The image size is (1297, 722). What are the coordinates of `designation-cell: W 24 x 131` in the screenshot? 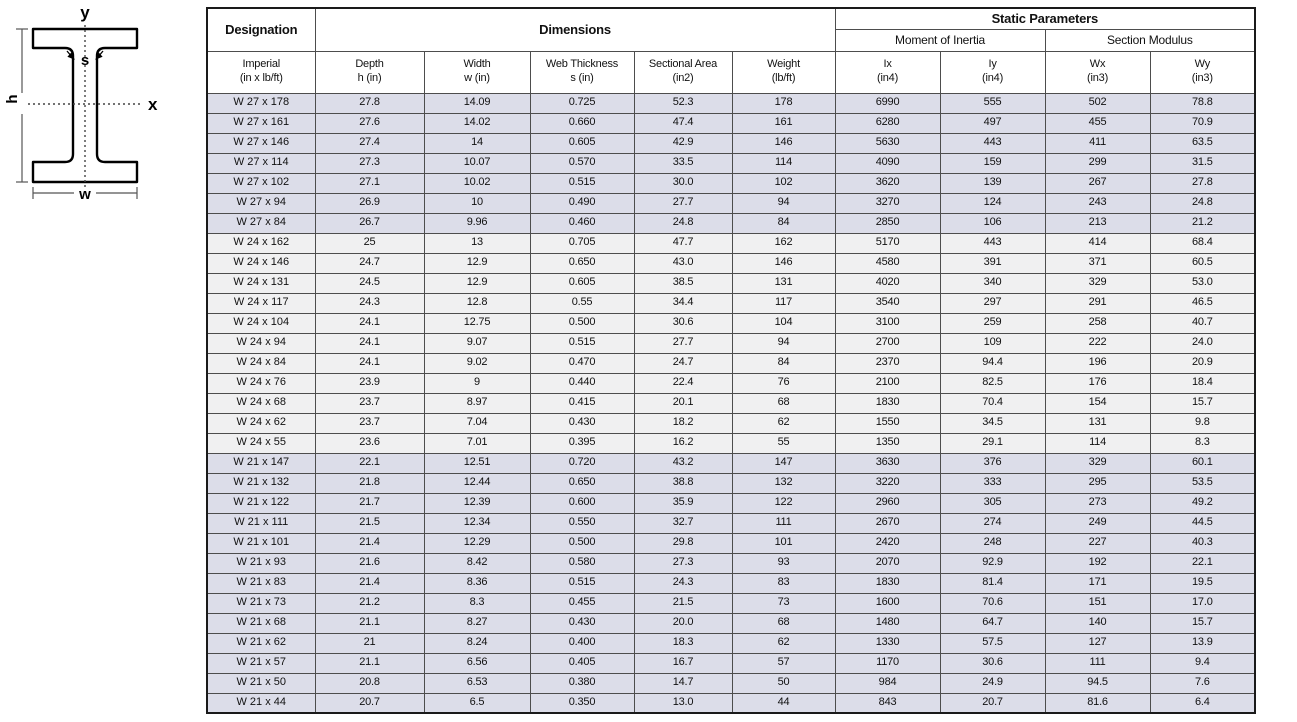 It's located at (261, 283).